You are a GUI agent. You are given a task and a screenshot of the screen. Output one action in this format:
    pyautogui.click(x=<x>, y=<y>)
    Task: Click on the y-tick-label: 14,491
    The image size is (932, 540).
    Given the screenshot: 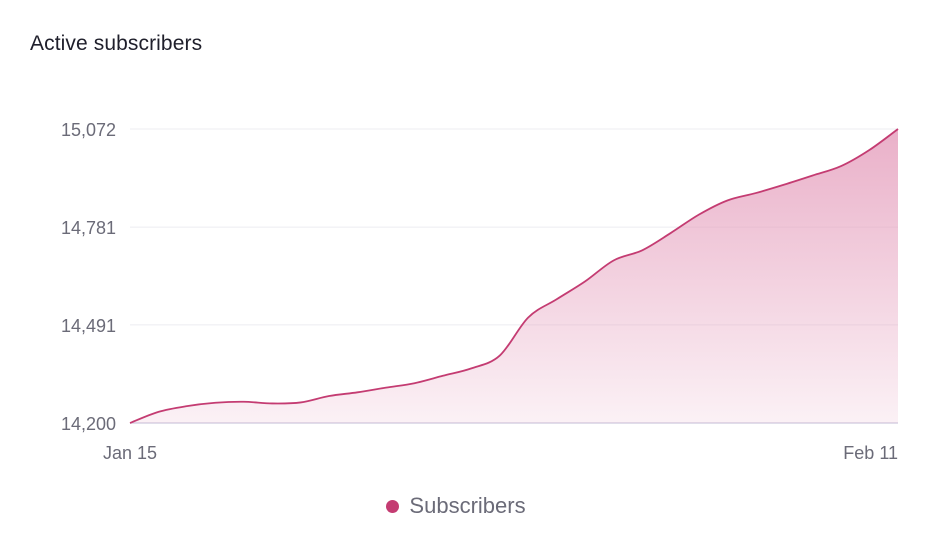 What is the action you would take?
    pyautogui.click(x=88, y=326)
    